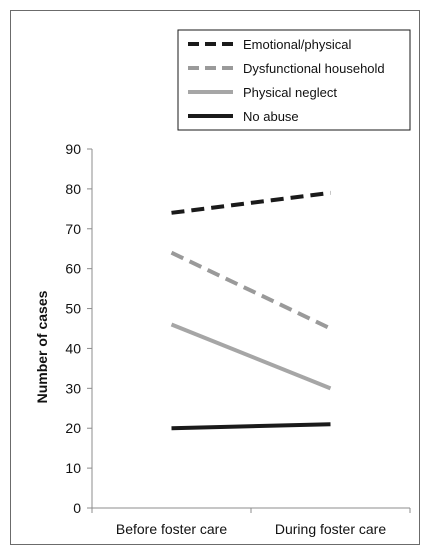 This screenshot has height=557, width=432. Describe the element at coordinates (42, 346) in the screenshot. I see `y-axis-title: Number of cases` at that location.